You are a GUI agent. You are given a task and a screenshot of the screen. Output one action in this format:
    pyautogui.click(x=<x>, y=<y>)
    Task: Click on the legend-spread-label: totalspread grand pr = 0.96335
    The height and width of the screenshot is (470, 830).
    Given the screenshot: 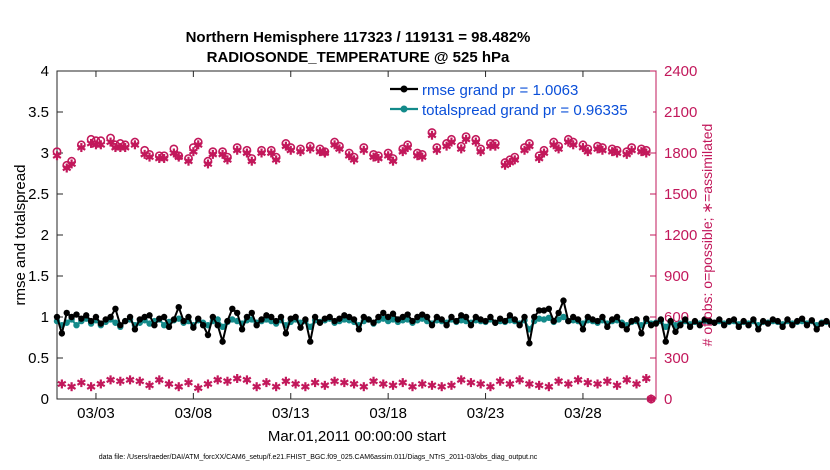 What is the action you would take?
    pyautogui.click(x=525, y=110)
    